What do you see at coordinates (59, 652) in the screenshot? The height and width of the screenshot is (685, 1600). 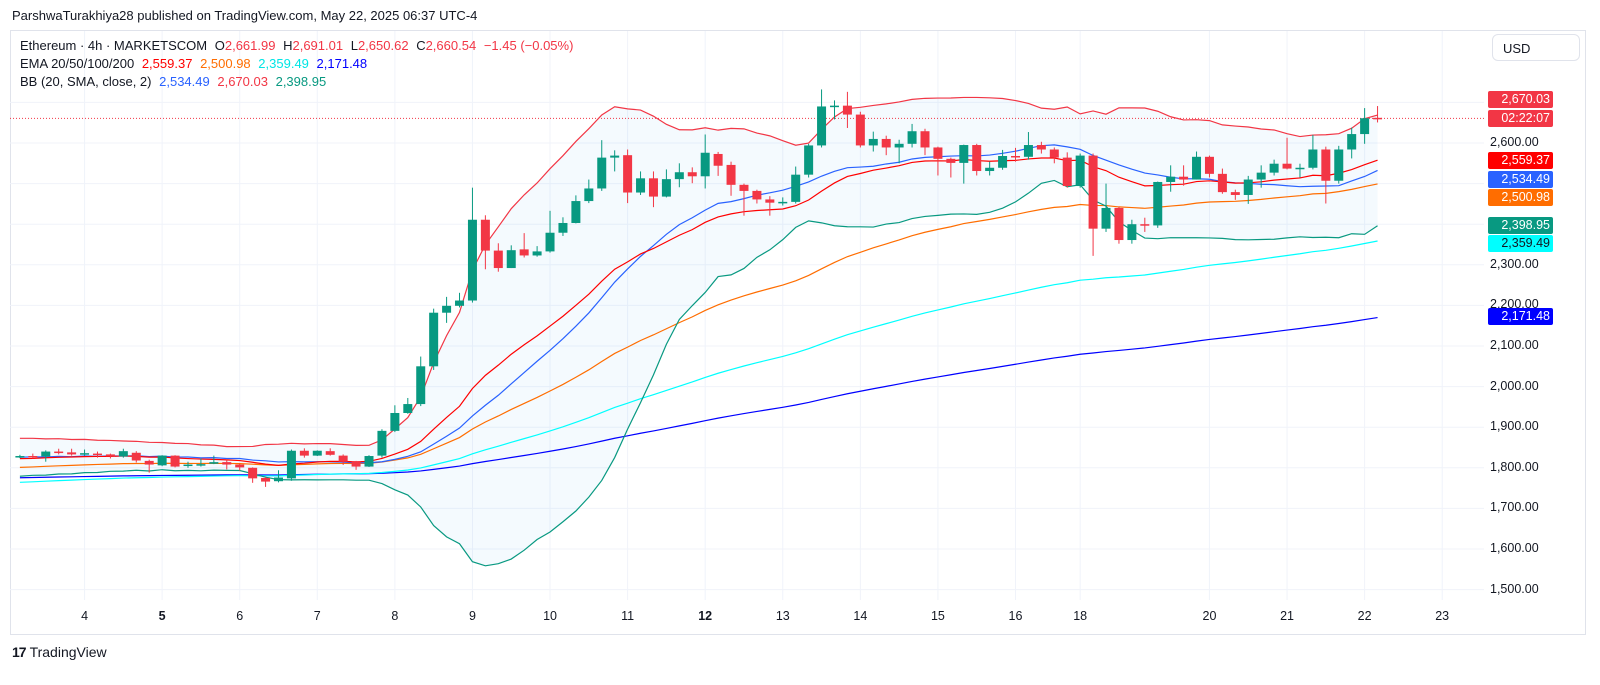 I see `tradingview-logo: 17 TradingView` at bounding box center [59, 652].